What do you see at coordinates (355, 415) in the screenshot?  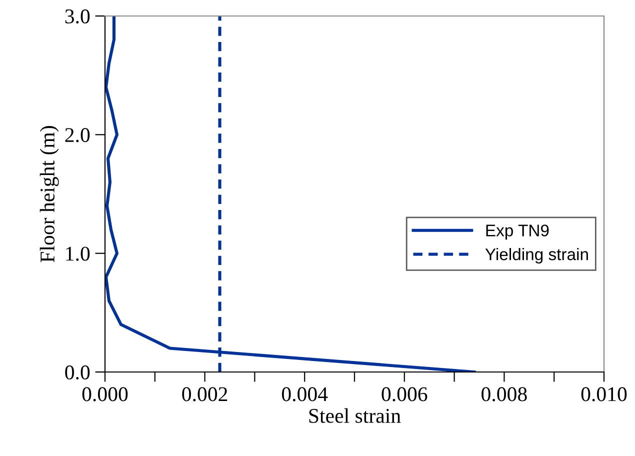 I see `x-axis-title: Steel strain` at bounding box center [355, 415].